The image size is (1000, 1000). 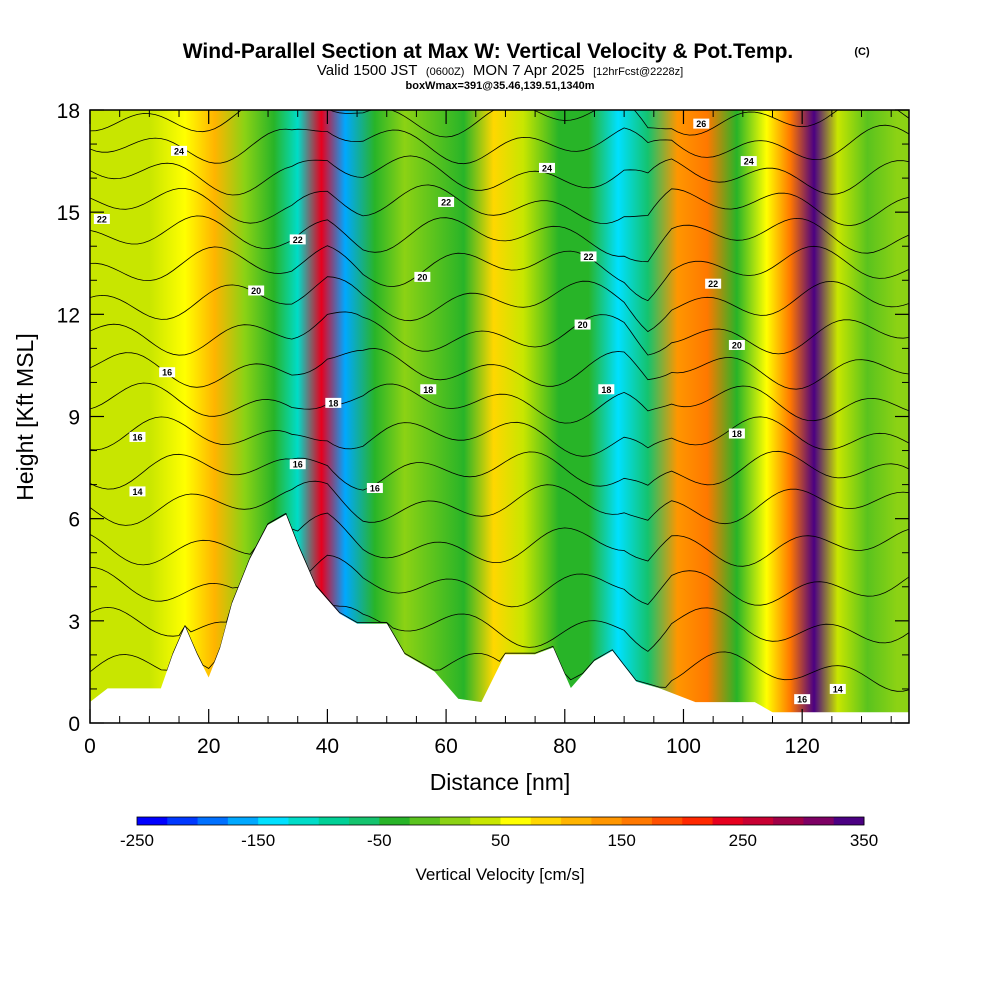 I want to click on x-tick-label: 120, so click(x=802, y=746).